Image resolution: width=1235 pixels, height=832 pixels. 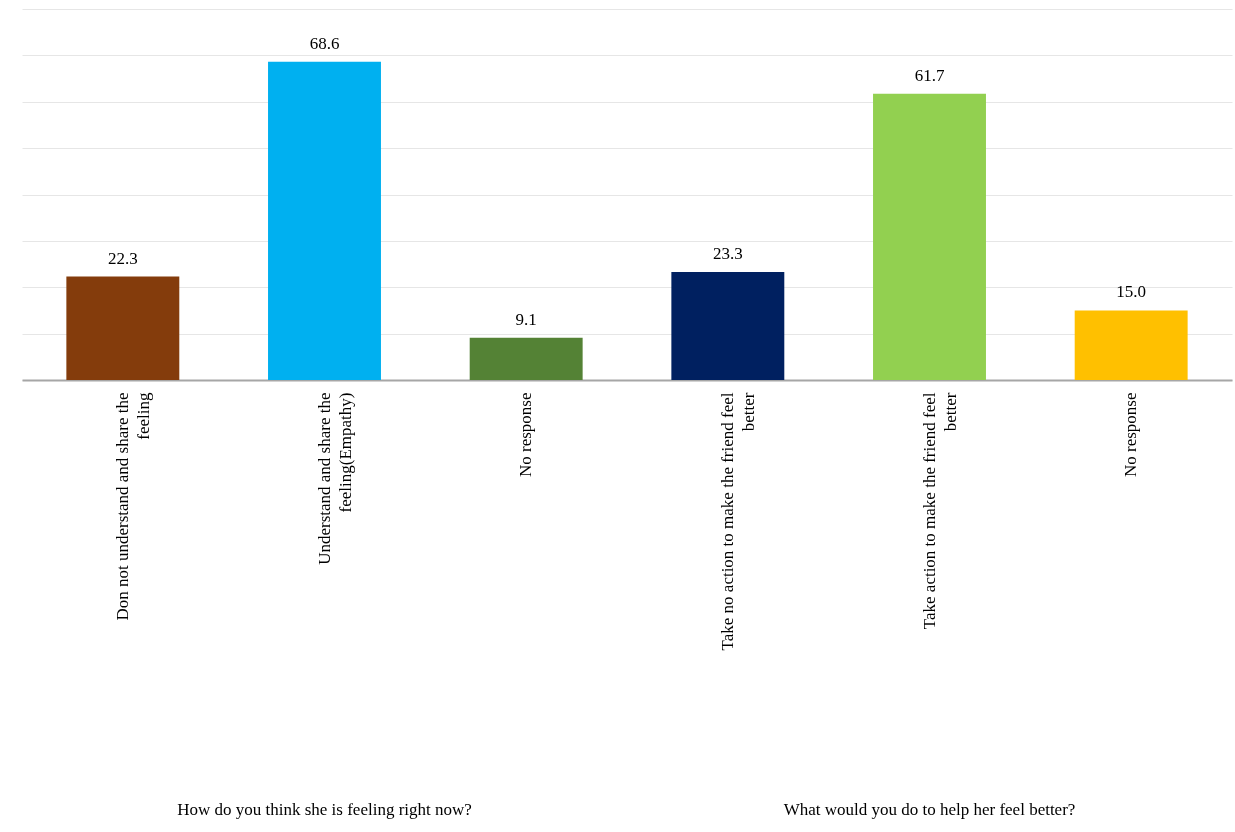 I want to click on data-label: 9.1, so click(x=526, y=319).